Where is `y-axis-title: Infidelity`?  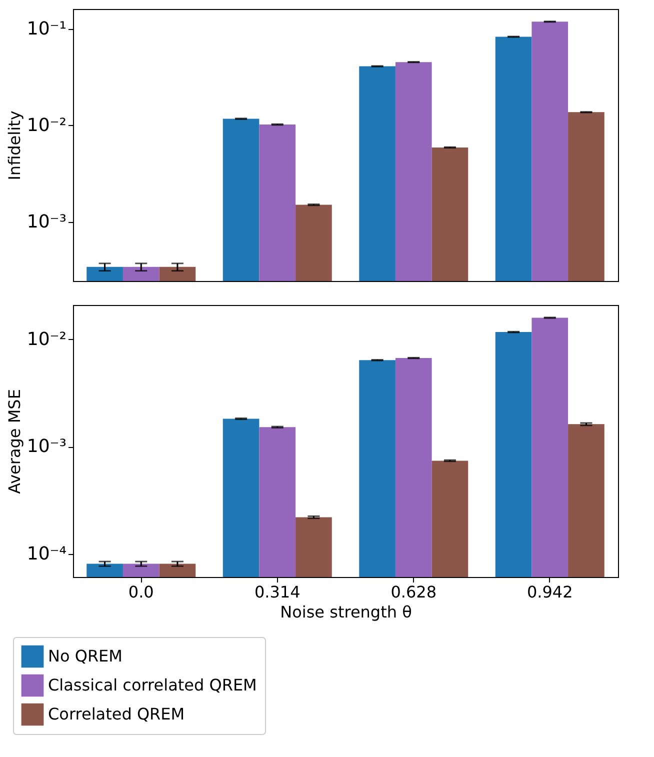
y-axis-title: Infidelity is located at coordinates (14, 145).